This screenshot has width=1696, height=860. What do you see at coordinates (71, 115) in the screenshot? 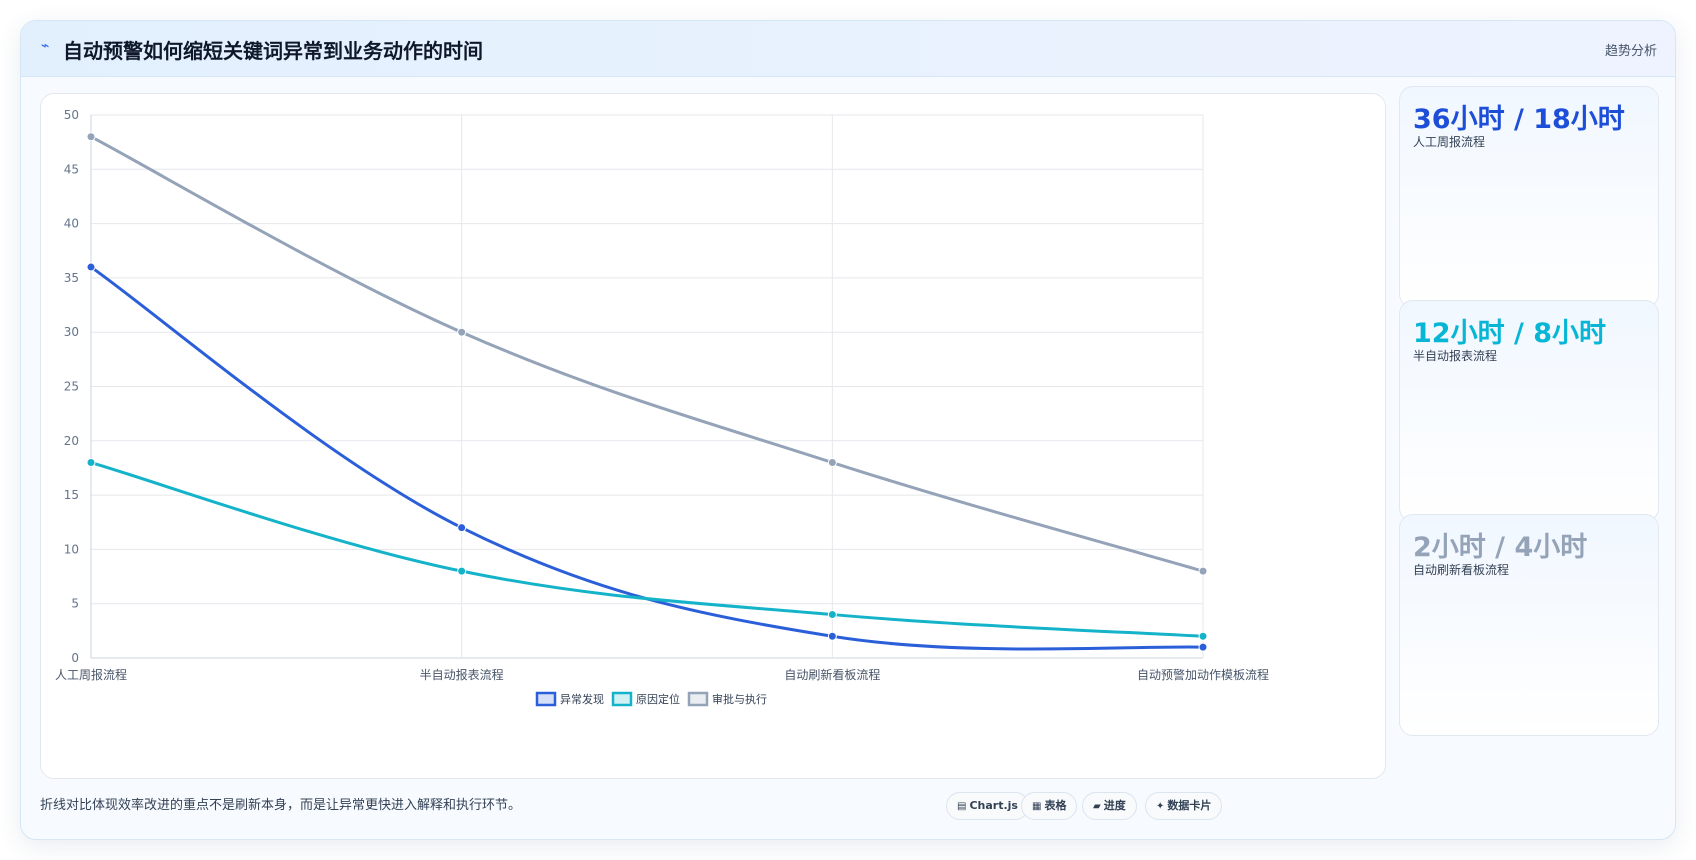
I see `y-tick-label: 50` at bounding box center [71, 115].